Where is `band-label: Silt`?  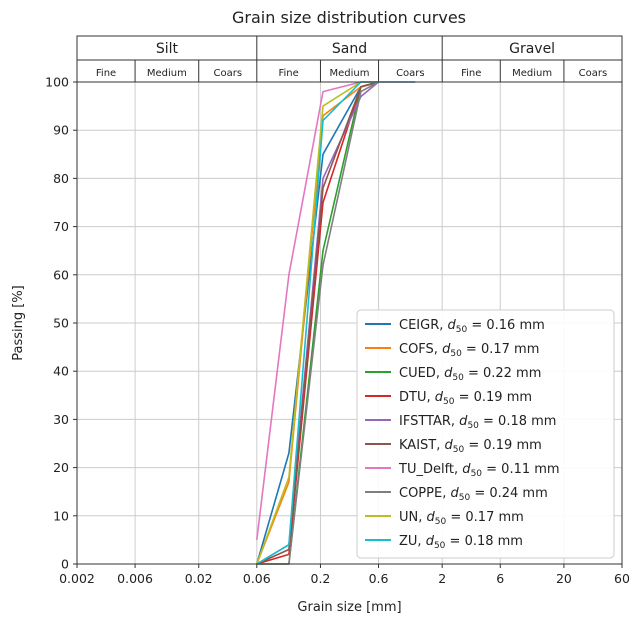
band-label: Silt is located at coordinates (167, 49).